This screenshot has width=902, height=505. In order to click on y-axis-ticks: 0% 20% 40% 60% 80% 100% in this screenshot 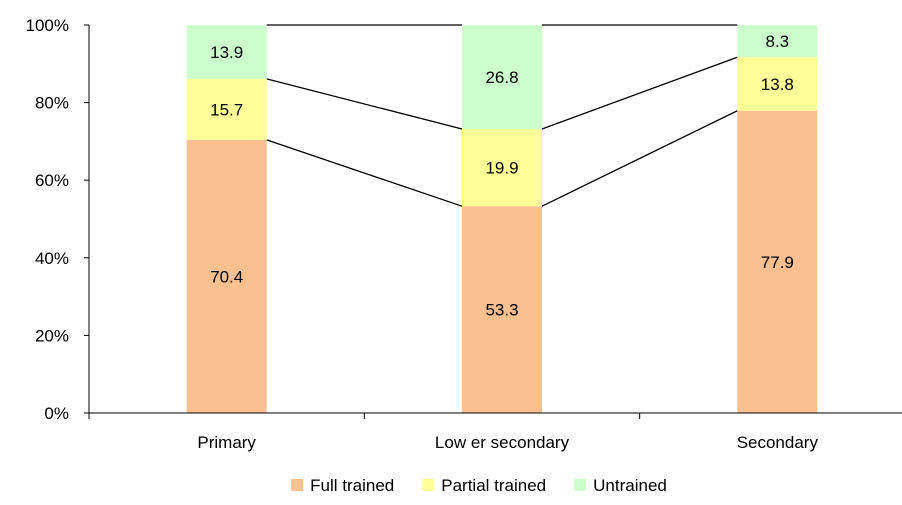, I will do `click(57, 219)`.